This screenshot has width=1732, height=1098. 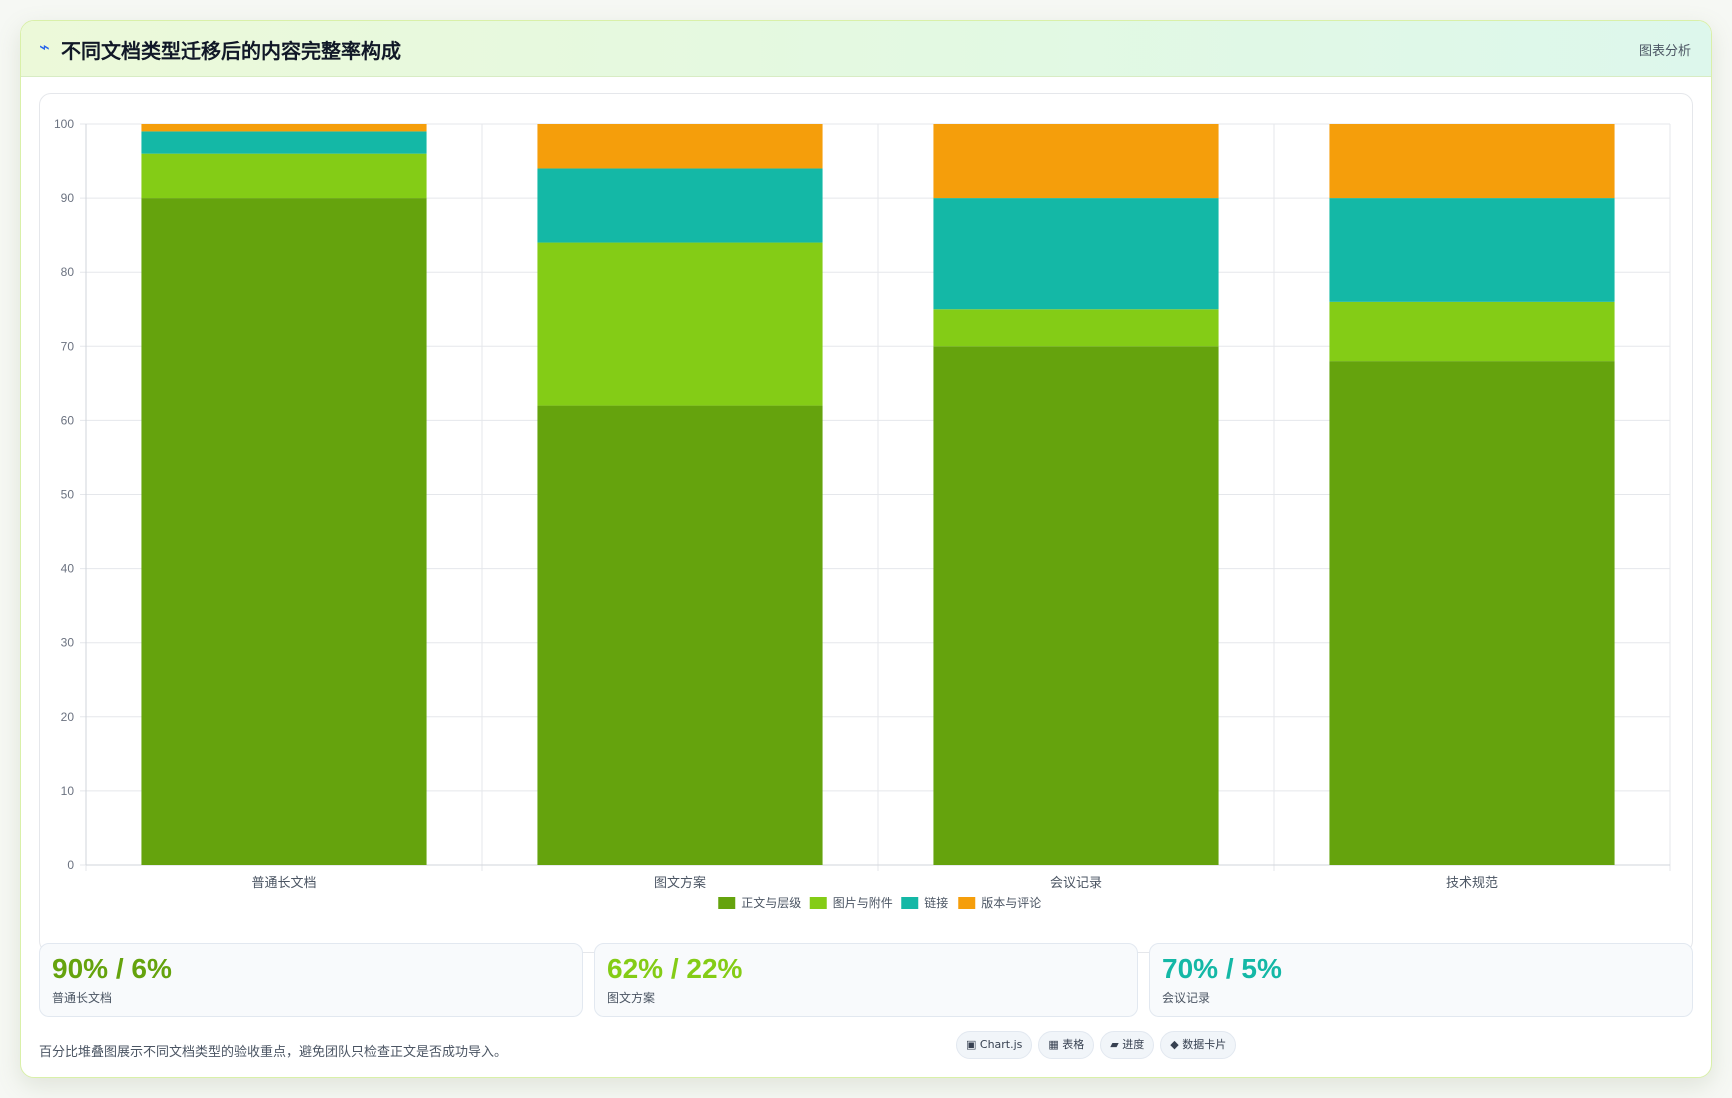 I want to click on tag-list: ▣ Chart.js ▦ 表格 ▰ 进度 ◆ 数据卡片, so click(x=1099, y=1046).